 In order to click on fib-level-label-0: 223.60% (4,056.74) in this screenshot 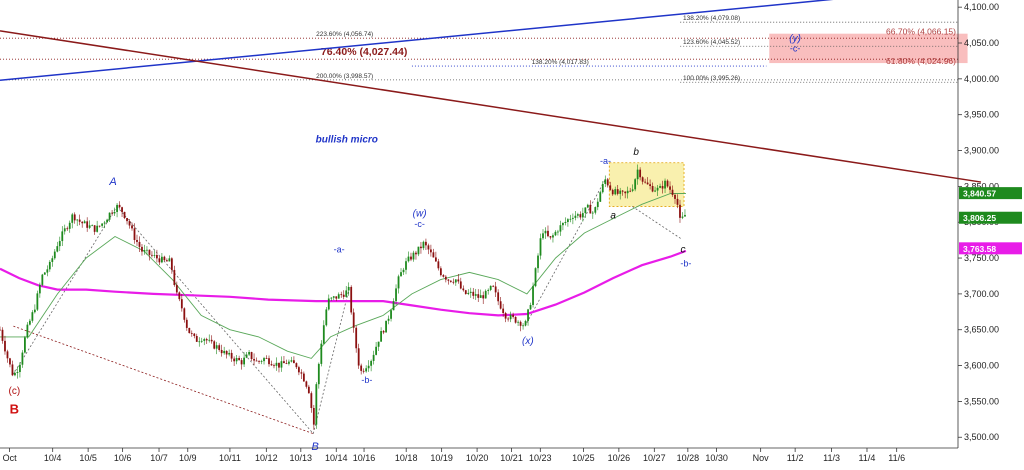, I will do `click(344, 34)`.